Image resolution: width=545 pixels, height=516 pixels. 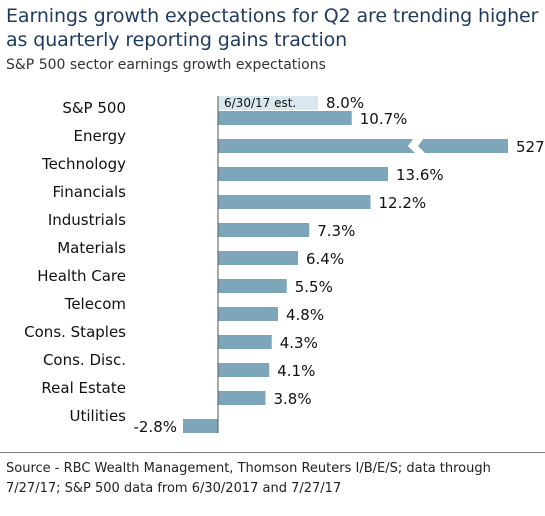 I want to click on category-label: Real Estate, so click(x=83, y=388).